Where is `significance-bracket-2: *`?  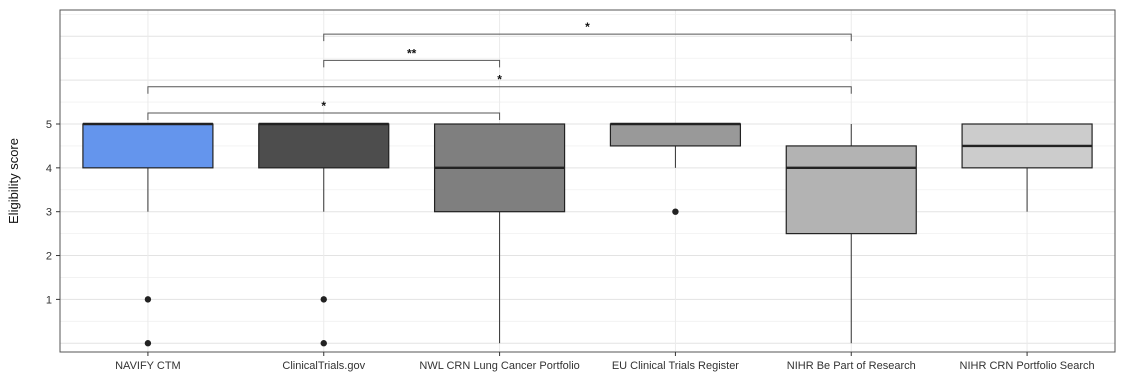 significance-bracket-2: * is located at coordinates (499, 83).